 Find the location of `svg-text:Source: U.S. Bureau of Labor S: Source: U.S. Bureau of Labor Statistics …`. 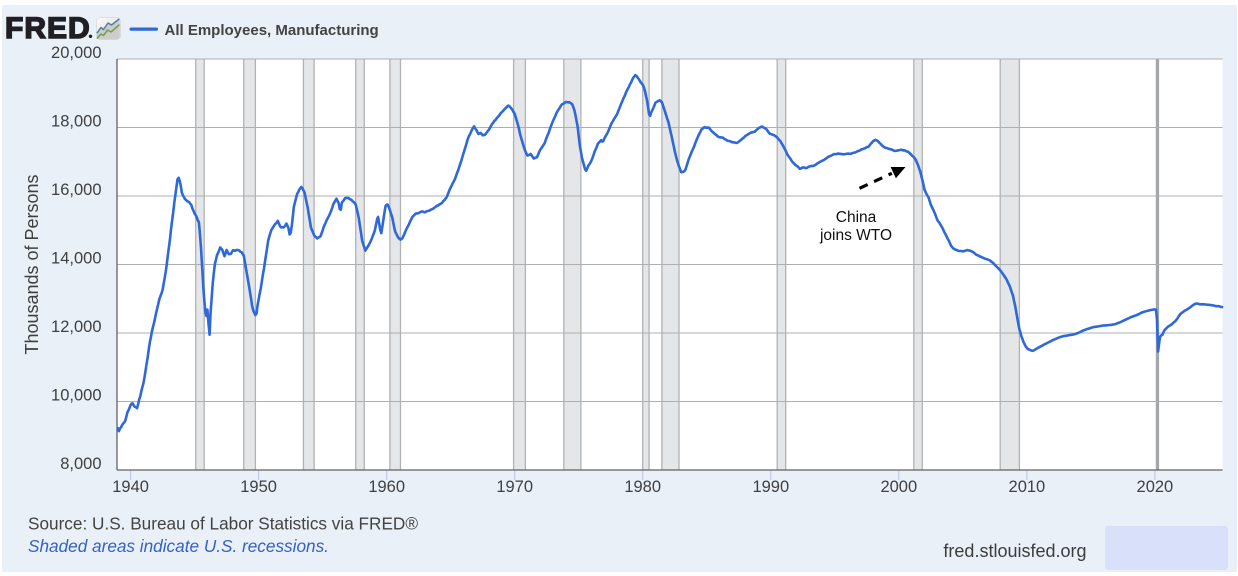

svg-text:Source: U.S. Bureau of Labor S: Source: U.S. Bureau of Labor Statistics … is located at coordinates (223, 524).